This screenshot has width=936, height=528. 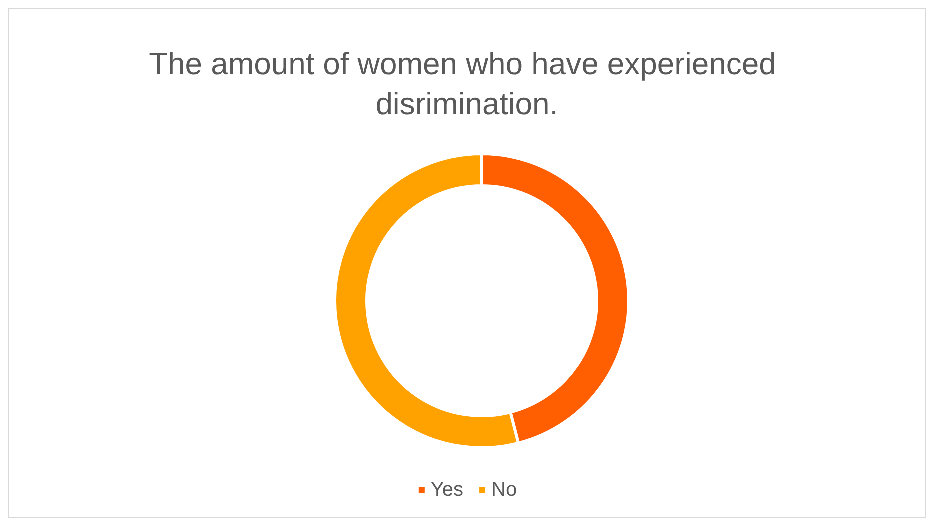 What do you see at coordinates (467, 84) in the screenshot?
I see `chart-title: The amount of women who have experienced disrimination.` at bounding box center [467, 84].